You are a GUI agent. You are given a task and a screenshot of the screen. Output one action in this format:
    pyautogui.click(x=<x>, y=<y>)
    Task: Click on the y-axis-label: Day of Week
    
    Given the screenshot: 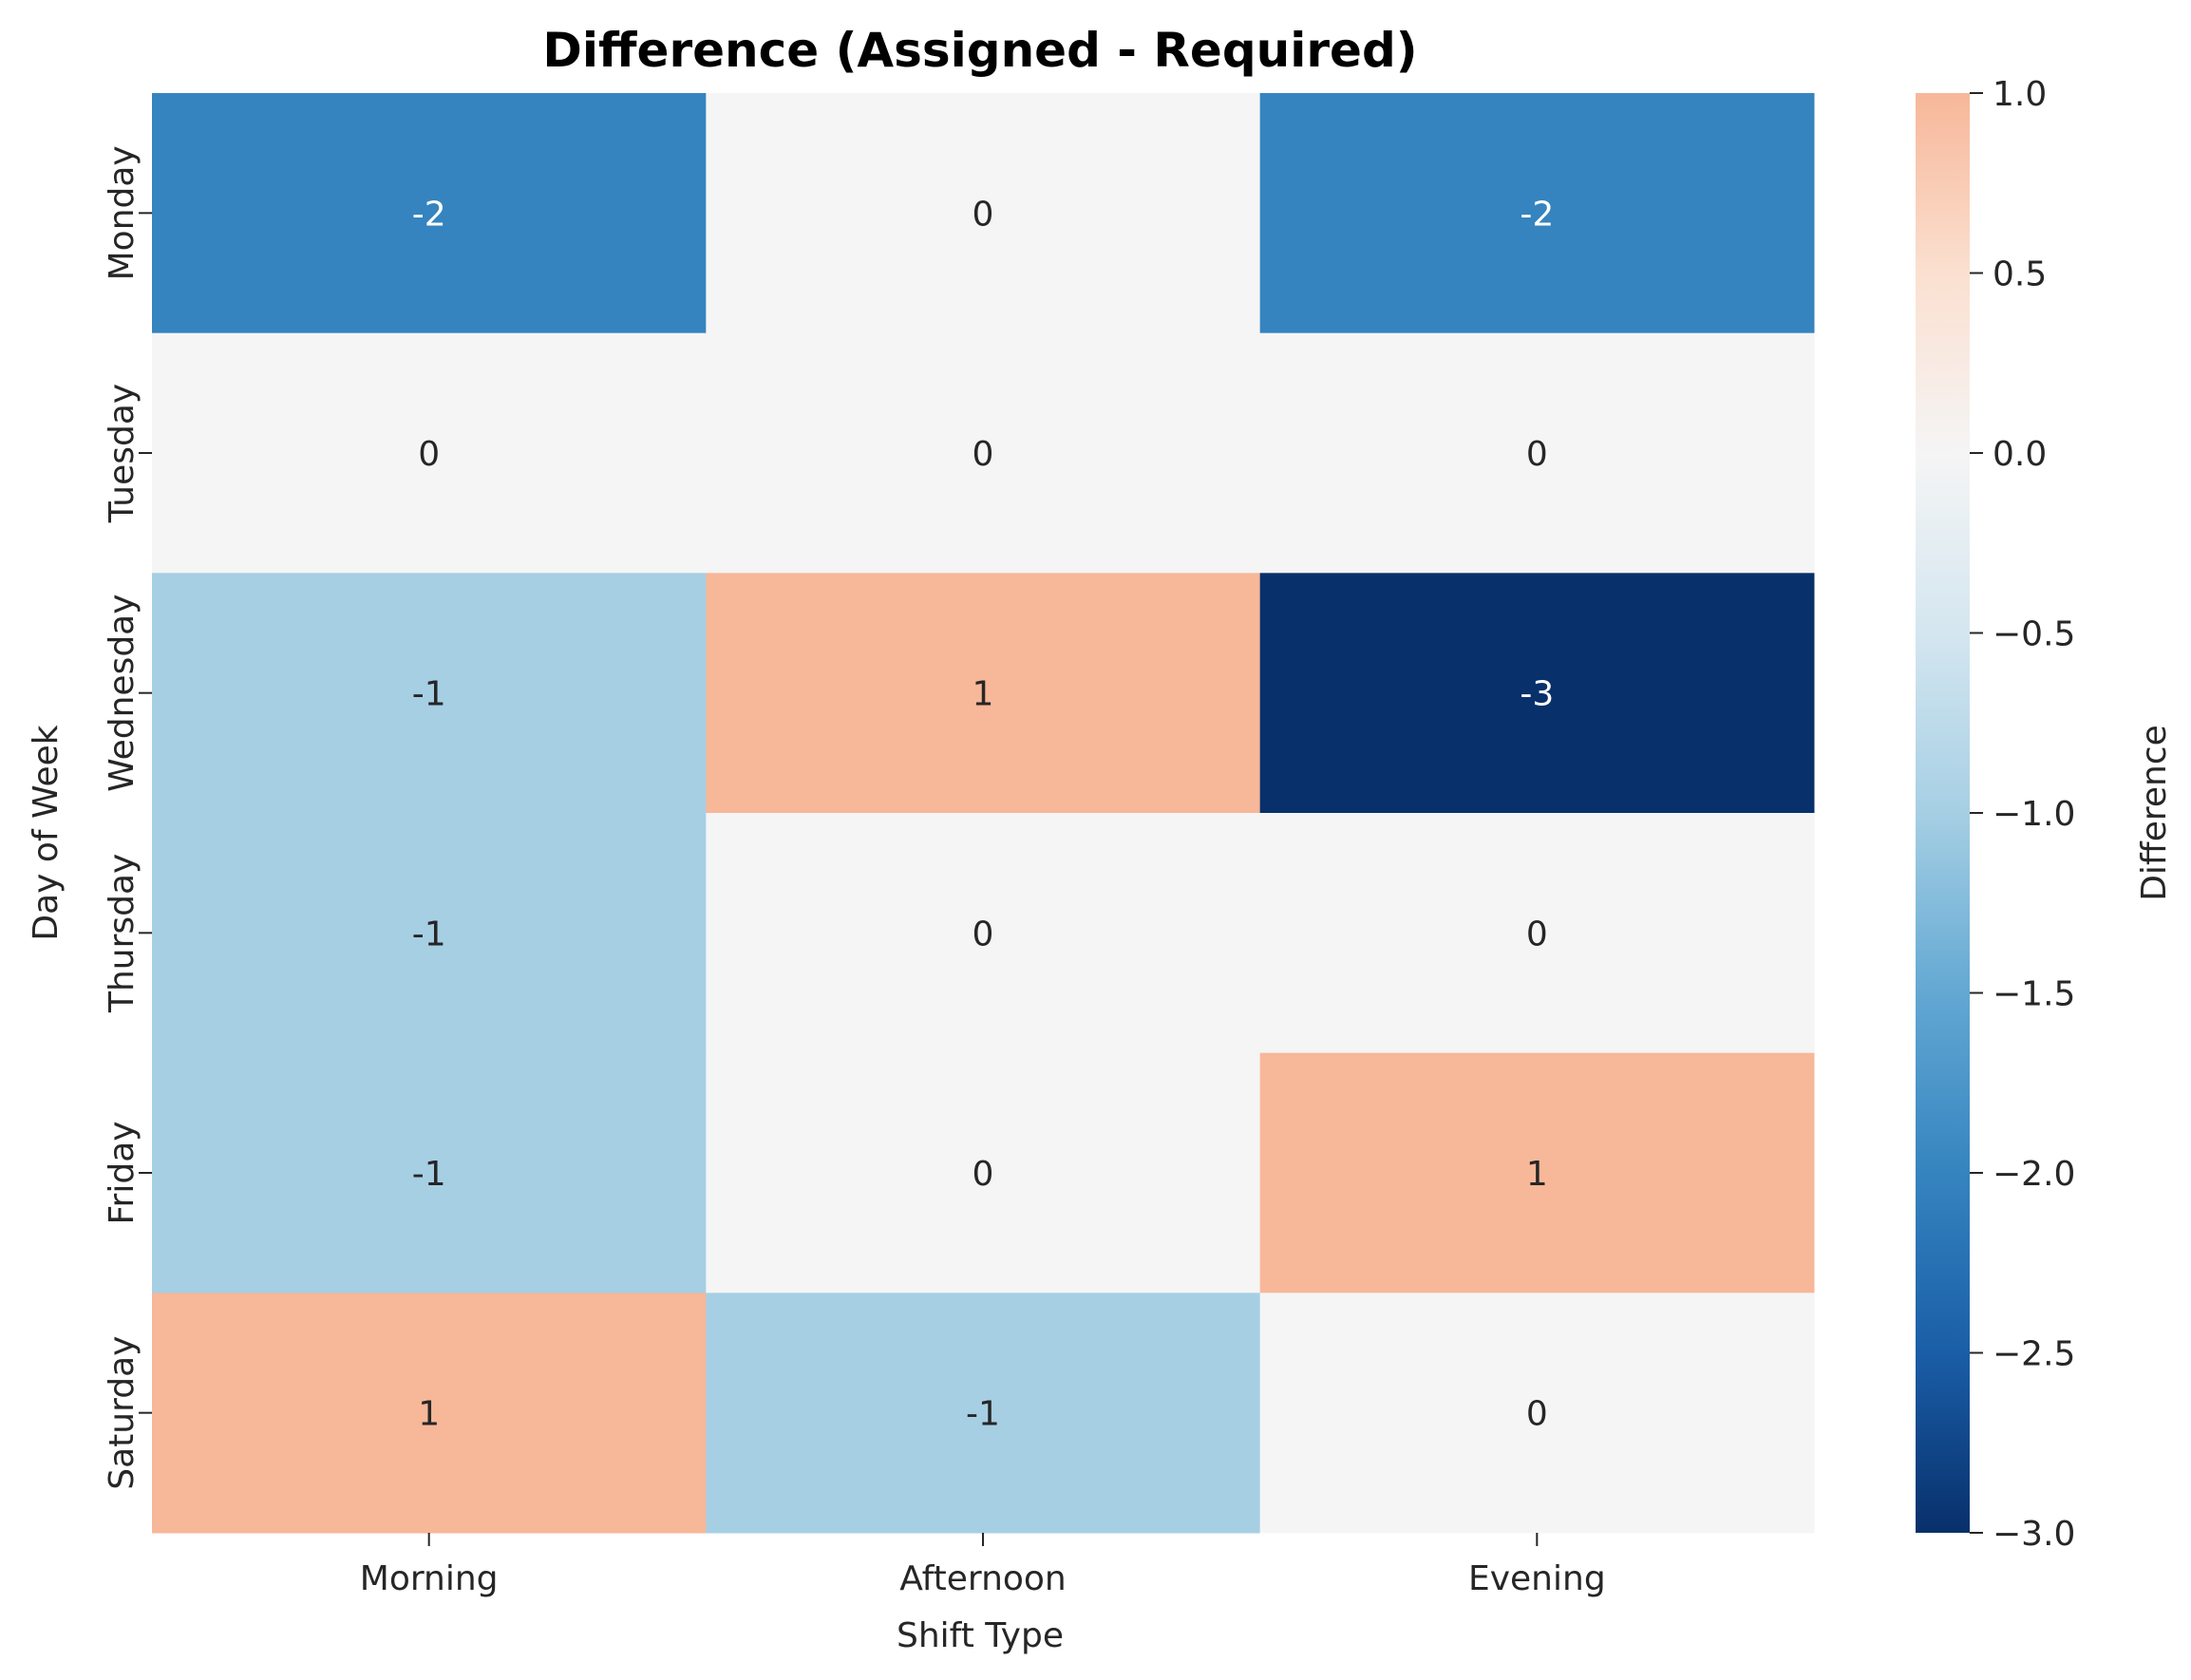 What is the action you would take?
    pyautogui.click(x=46, y=832)
    